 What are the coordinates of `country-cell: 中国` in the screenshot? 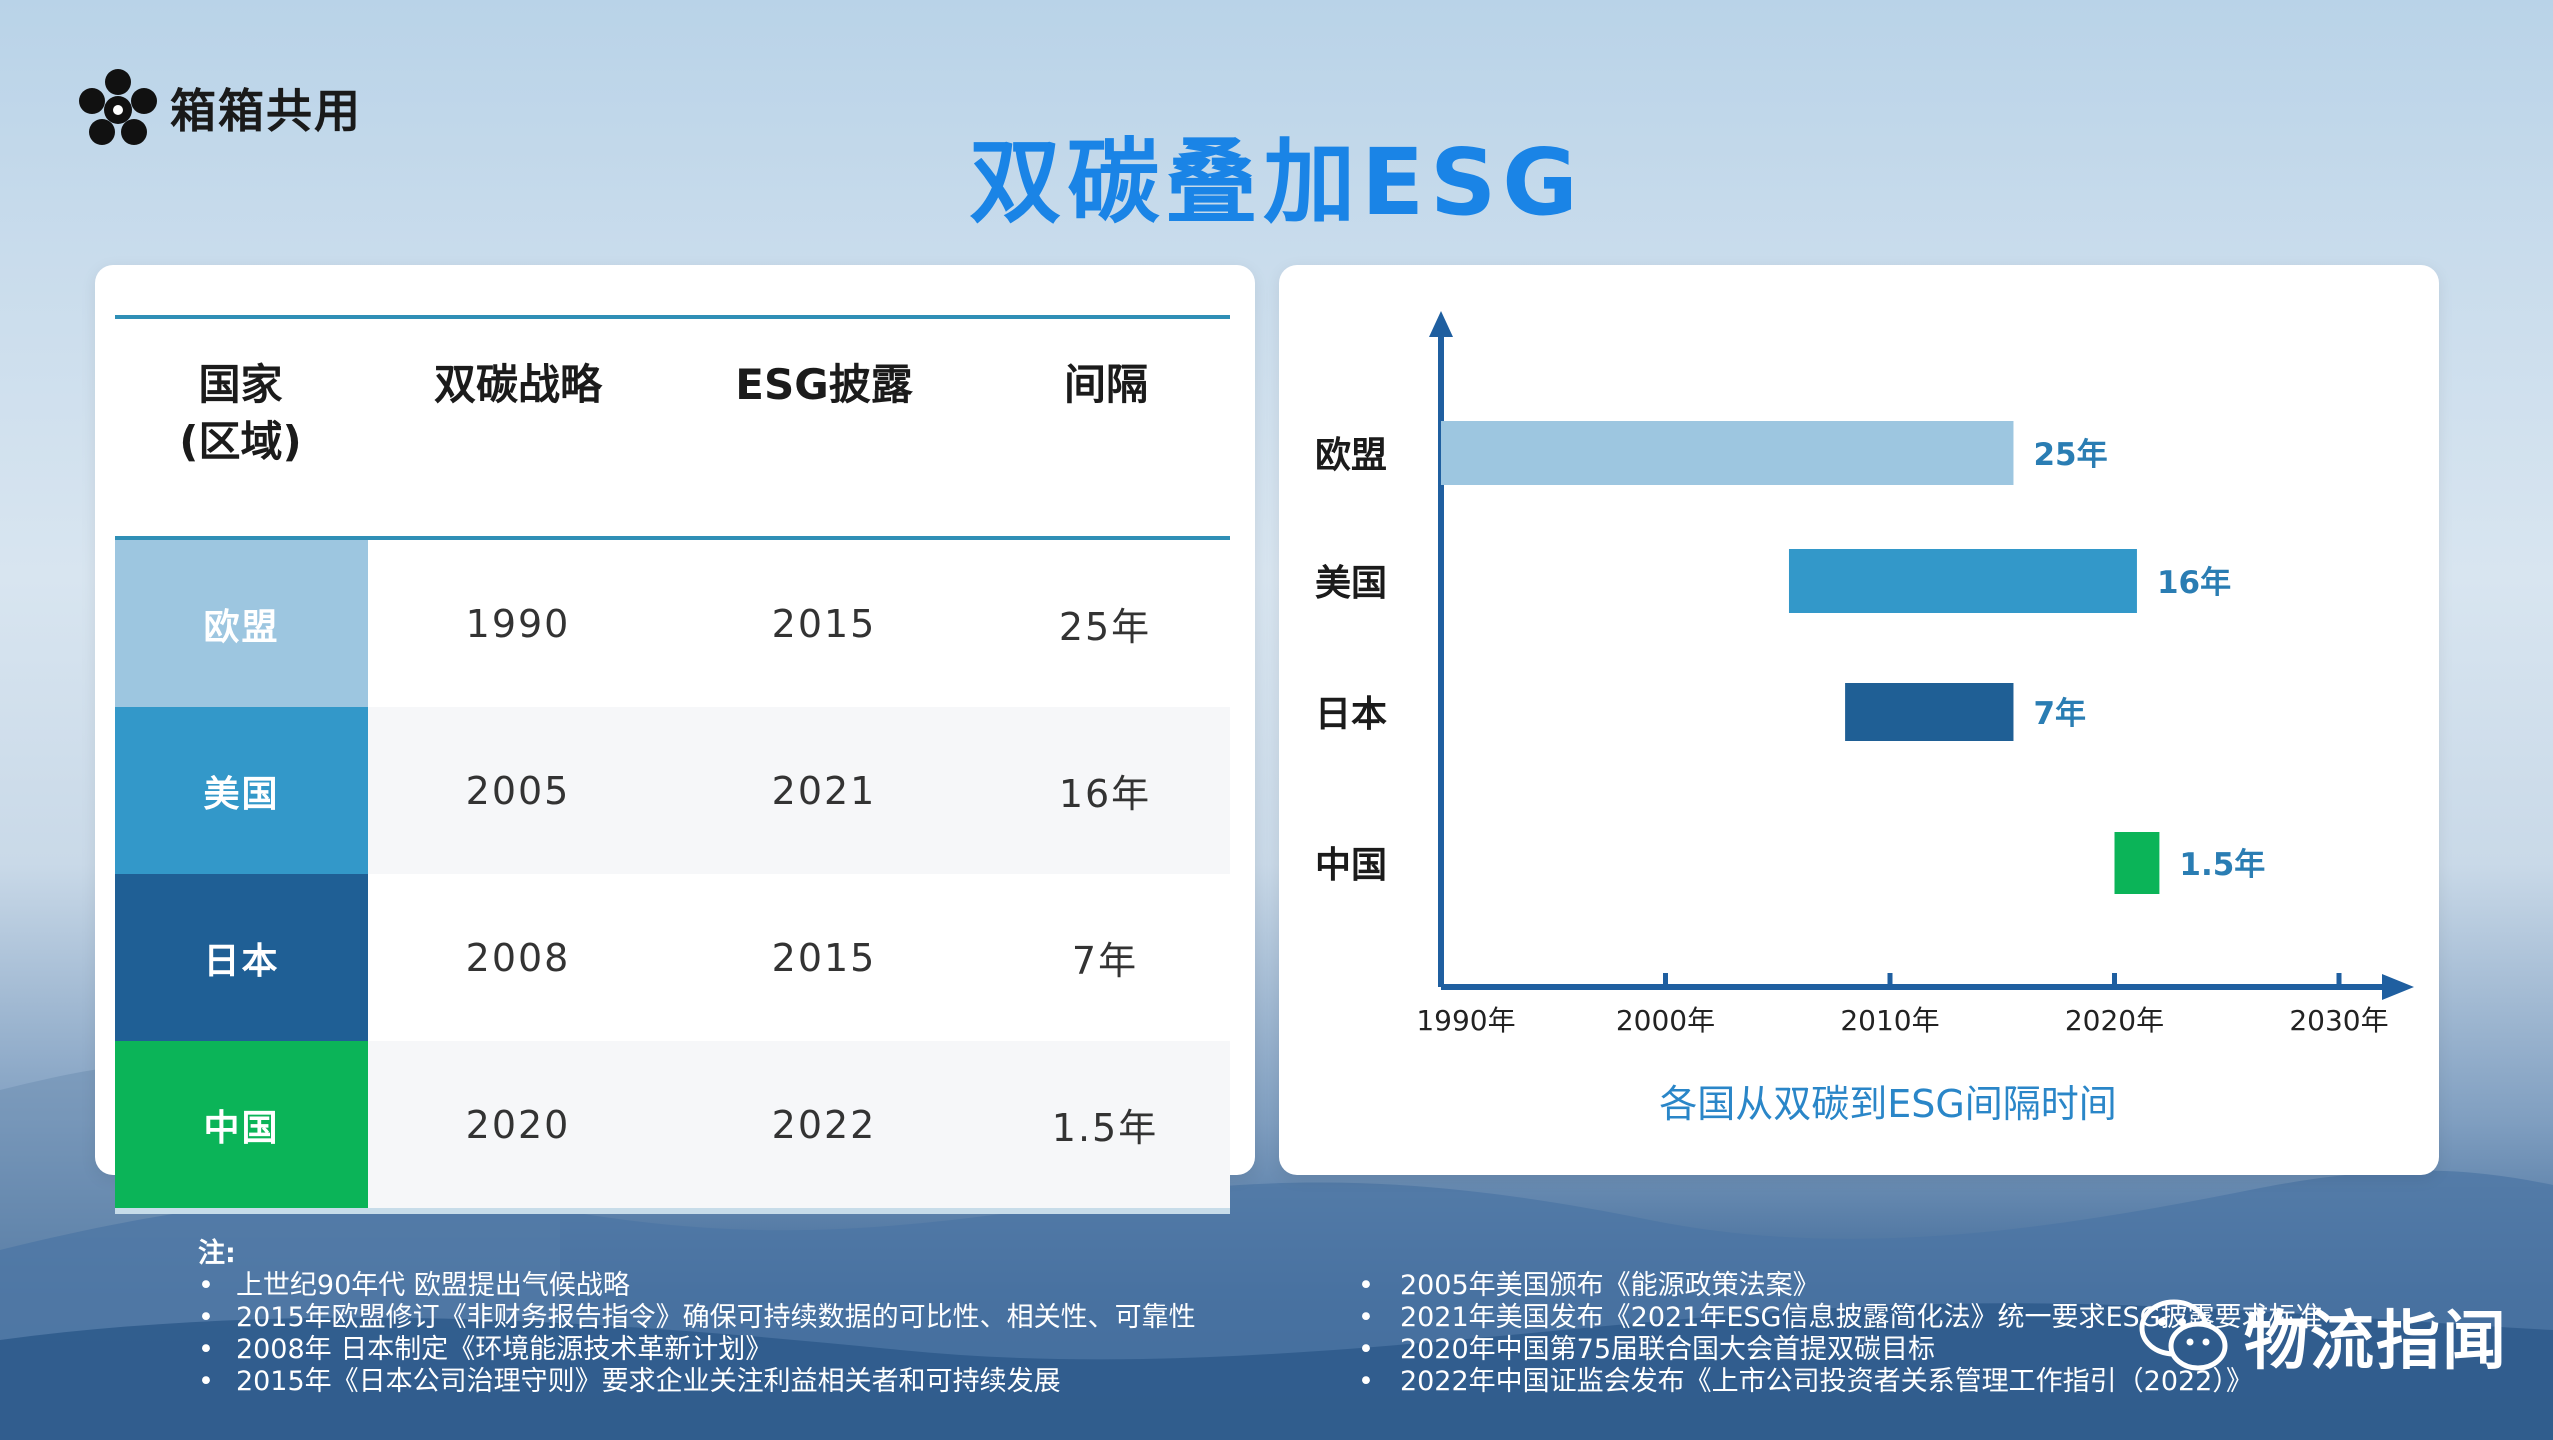 It's located at (241, 1127).